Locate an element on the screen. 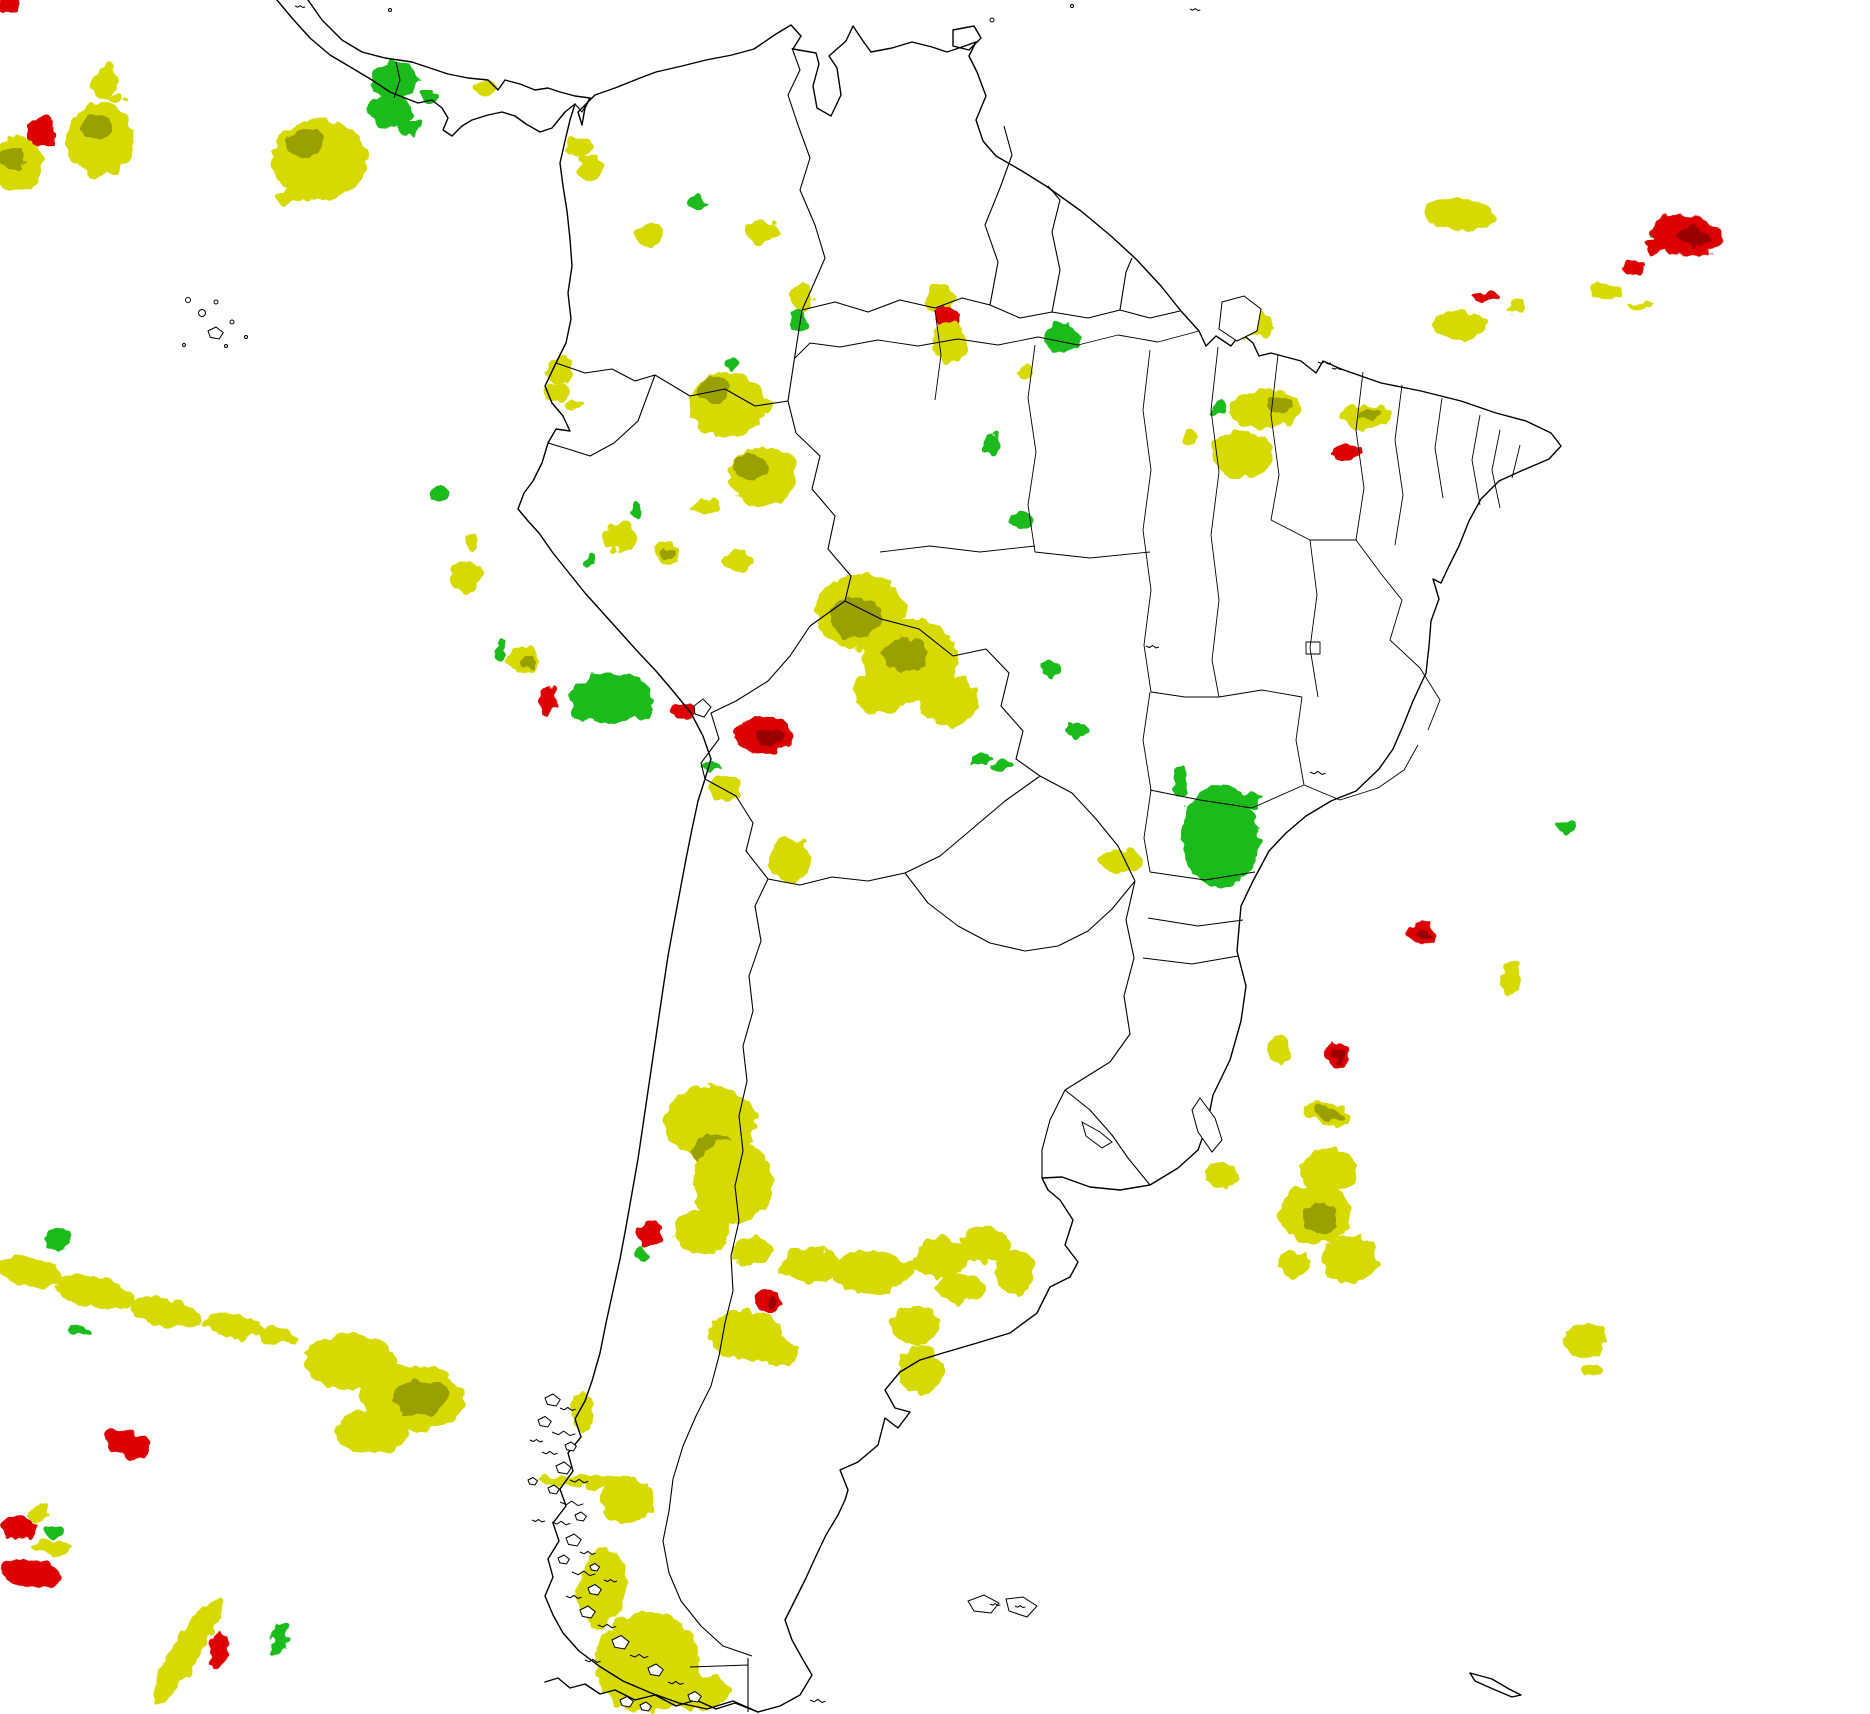  south-america-pacific-coast is located at coordinates (638, 908).